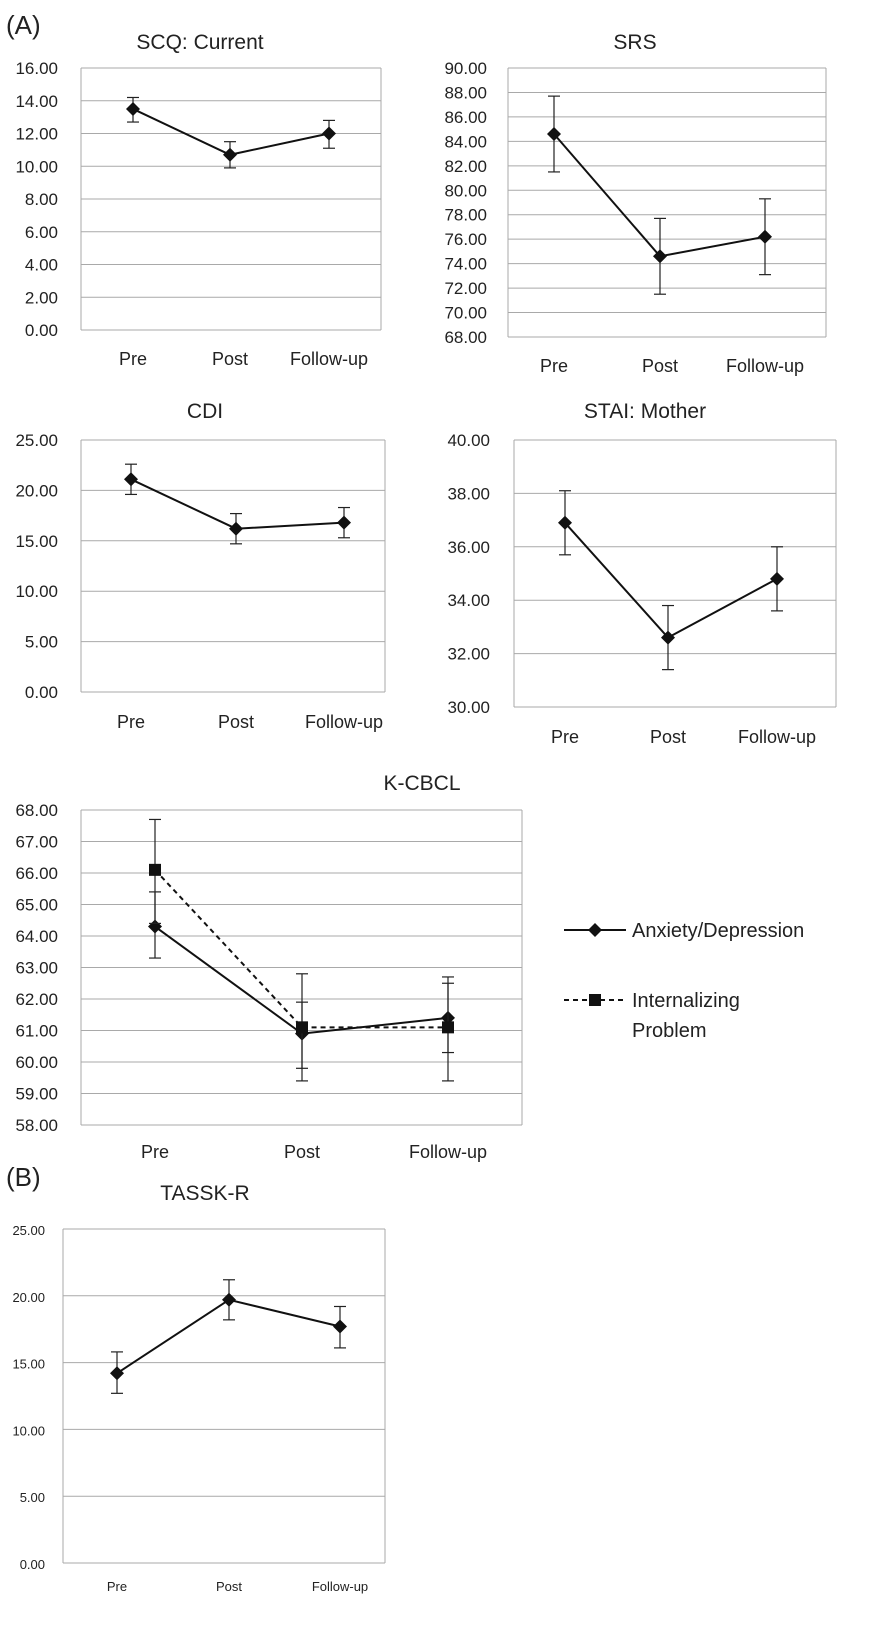 This screenshot has width=871, height=1638. I want to click on y-tick-label: 12.00, so click(36, 134).